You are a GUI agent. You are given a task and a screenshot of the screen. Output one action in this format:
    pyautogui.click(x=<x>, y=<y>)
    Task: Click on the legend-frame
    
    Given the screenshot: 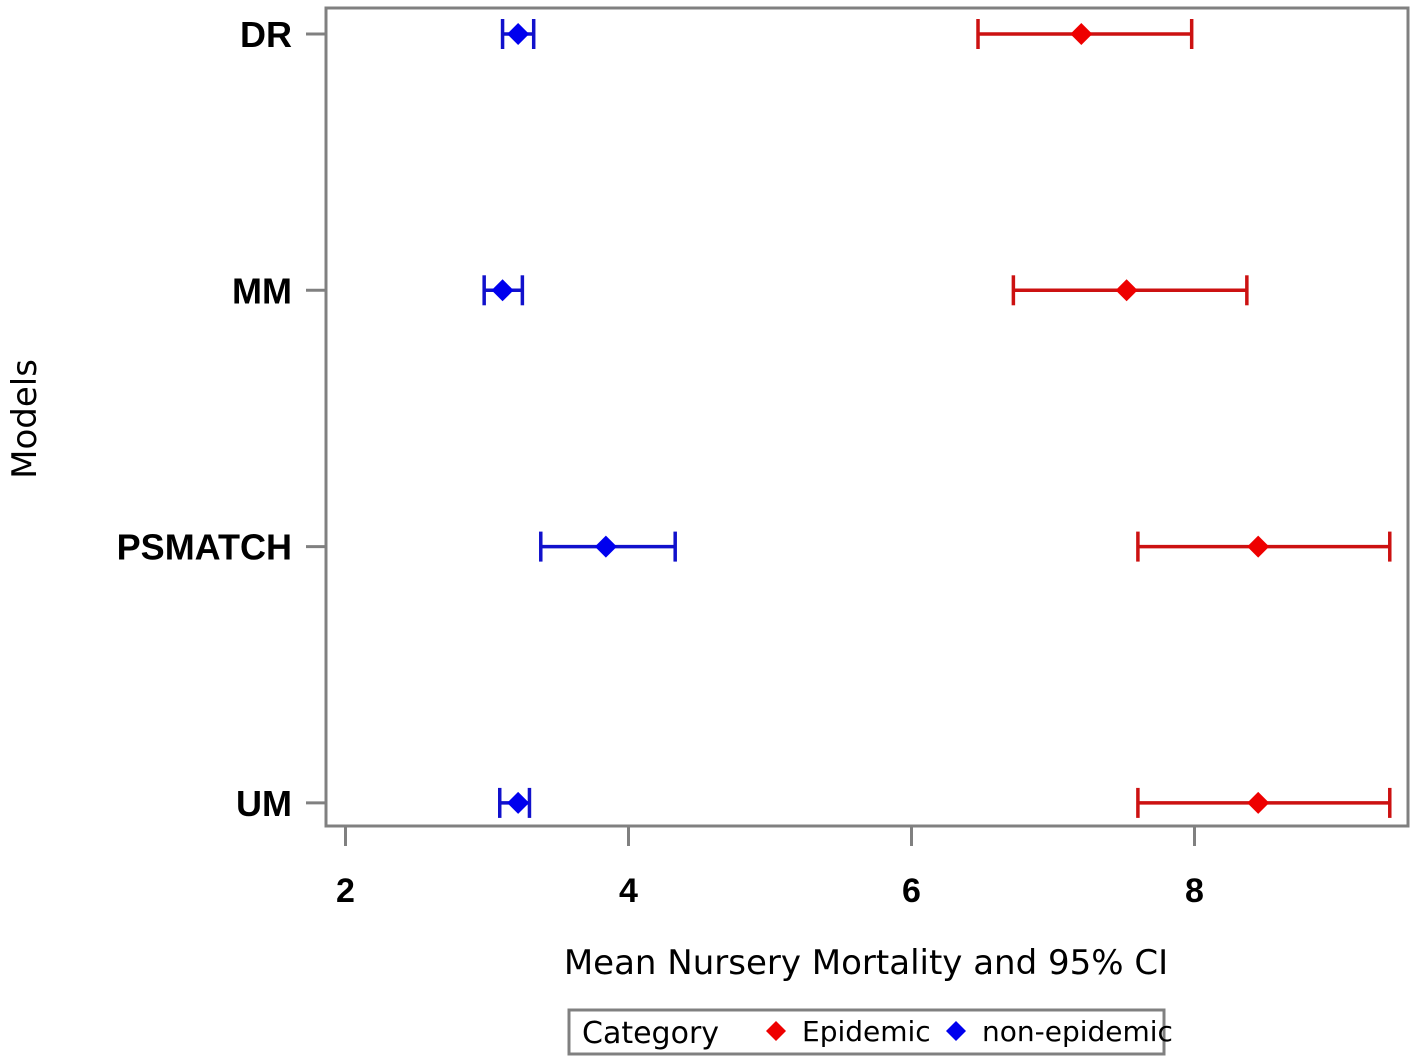 What is the action you would take?
    pyautogui.click(x=866, y=1032)
    